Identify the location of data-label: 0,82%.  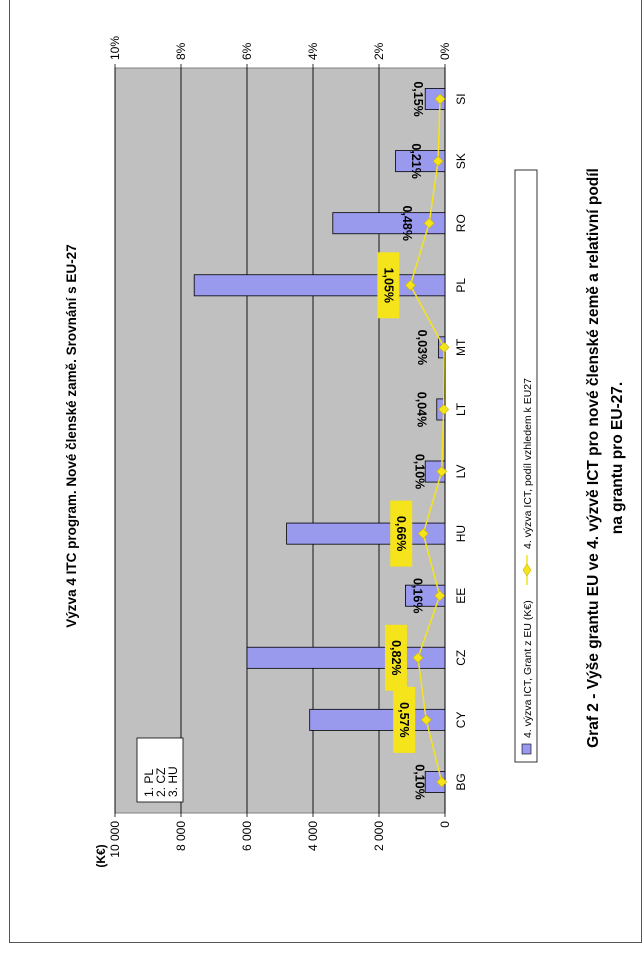
(396, 657).